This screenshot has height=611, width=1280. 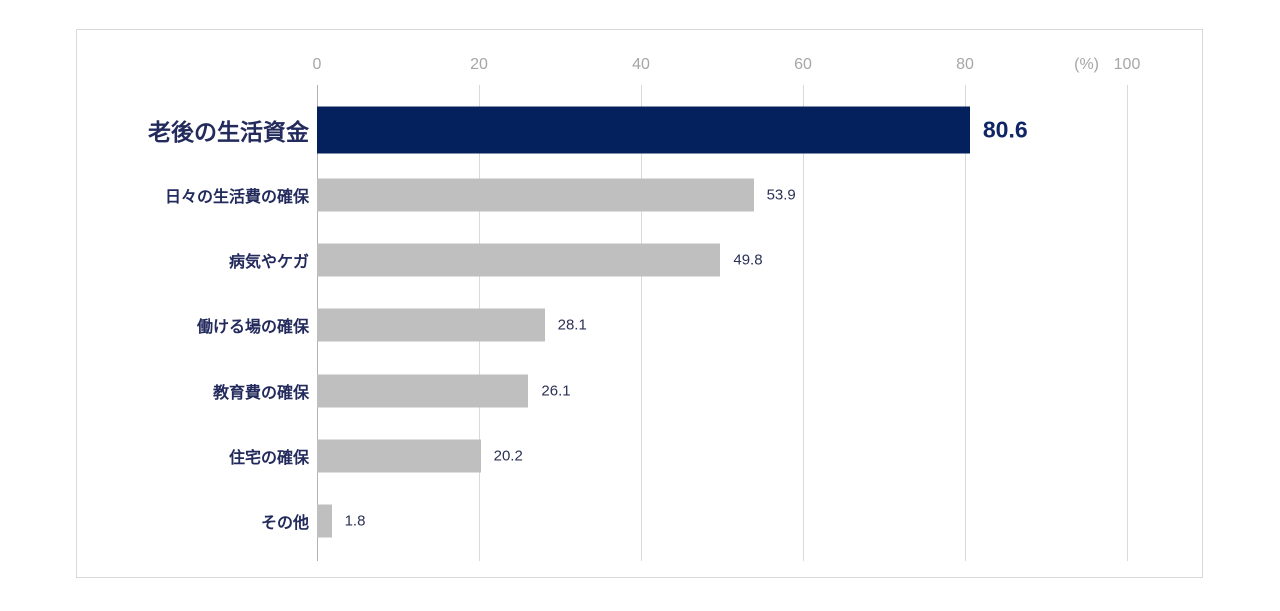 What do you see at coordinates (556, 391) in the screenshot?
I see `value-label: 26.1` at bounding box center [556, 391].